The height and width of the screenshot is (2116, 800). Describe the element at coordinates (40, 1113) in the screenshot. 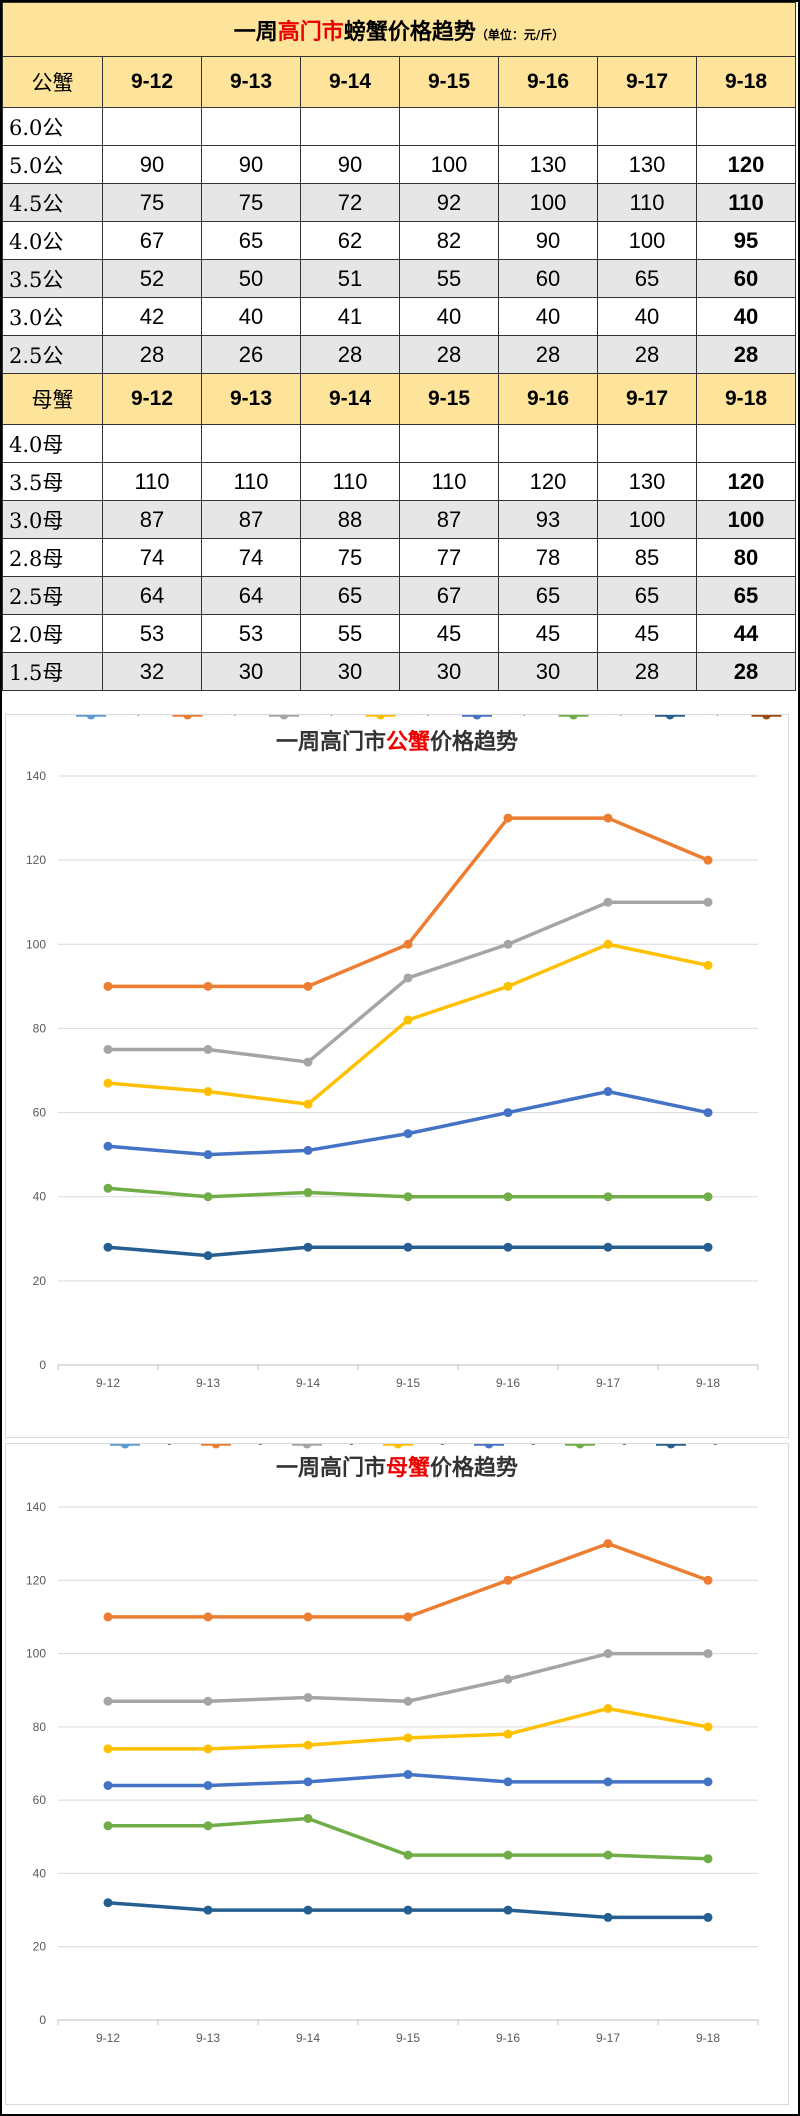

I see `y-tick-label: 60` at that location.